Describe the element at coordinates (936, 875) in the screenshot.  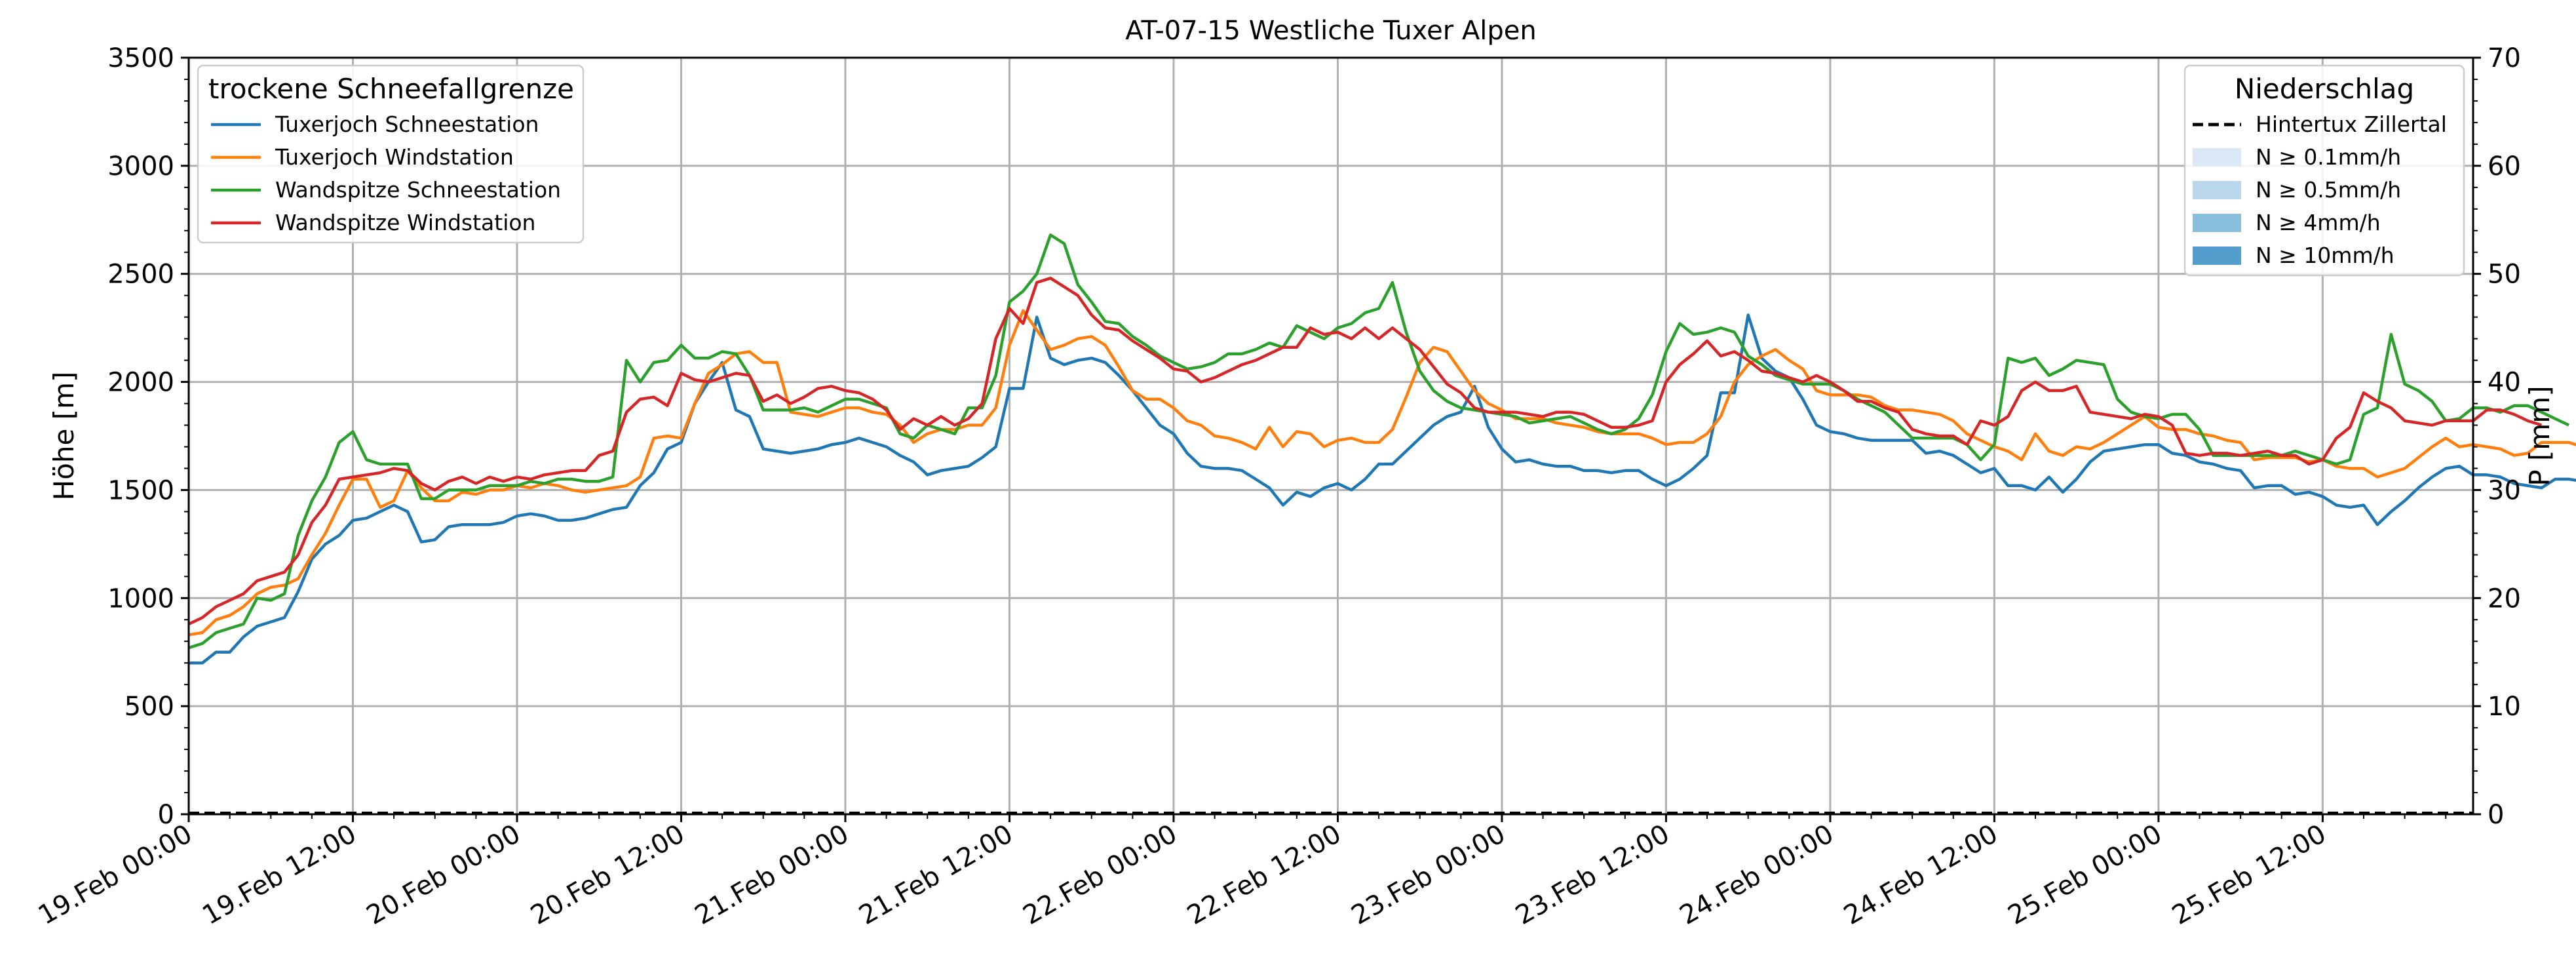
I see `x-tick-label: 21.Feb 12:00` at that location.